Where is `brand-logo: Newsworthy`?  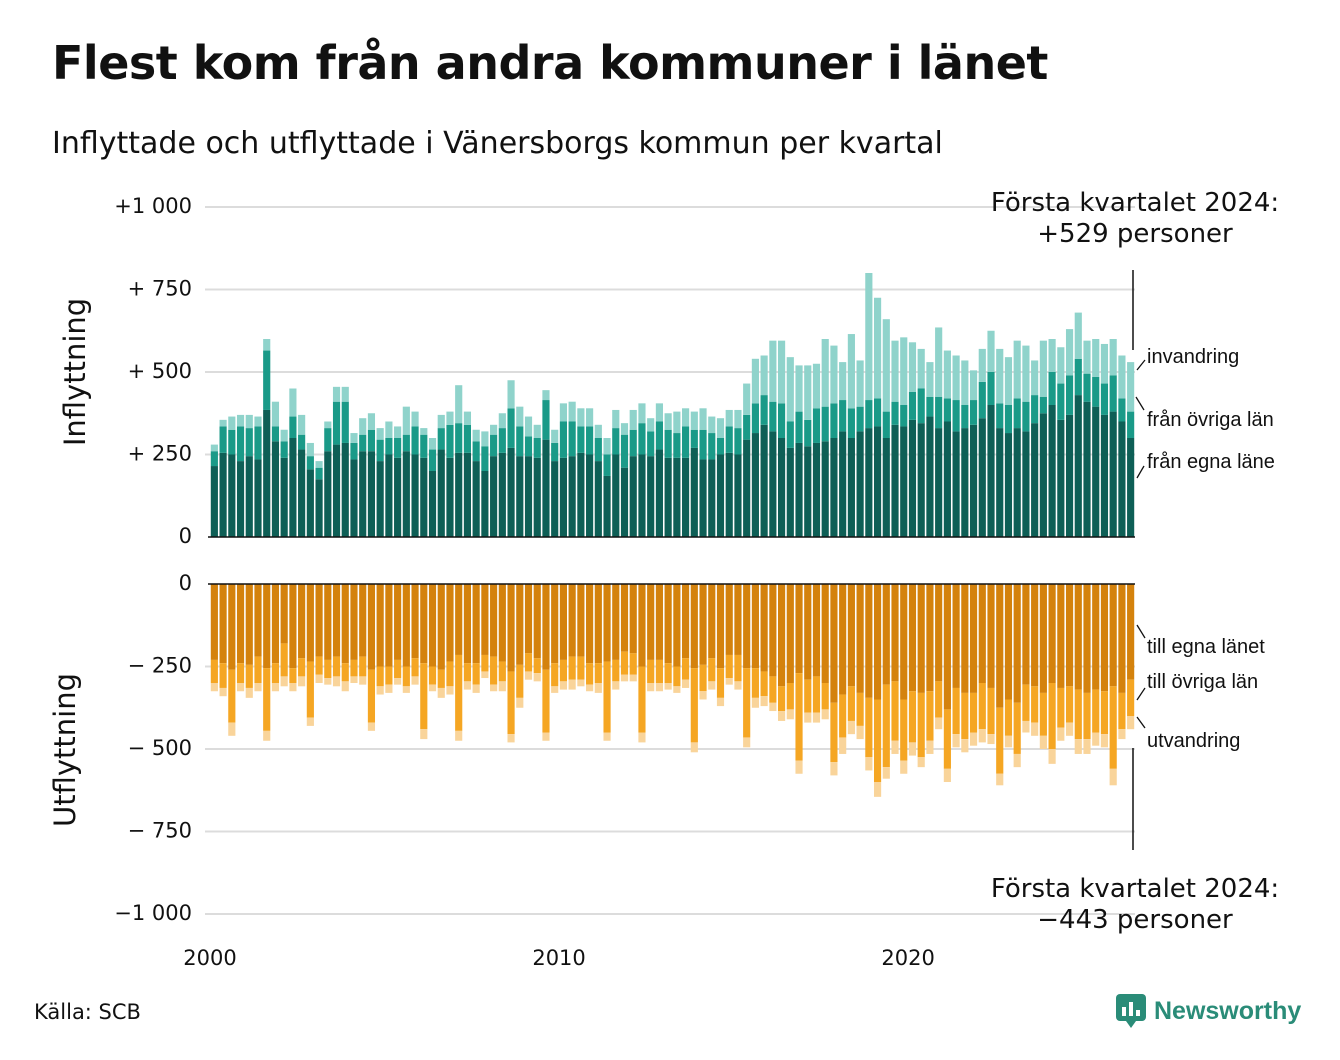 brand-logo: Newsworthy is located at coordinates (1208, 1011).